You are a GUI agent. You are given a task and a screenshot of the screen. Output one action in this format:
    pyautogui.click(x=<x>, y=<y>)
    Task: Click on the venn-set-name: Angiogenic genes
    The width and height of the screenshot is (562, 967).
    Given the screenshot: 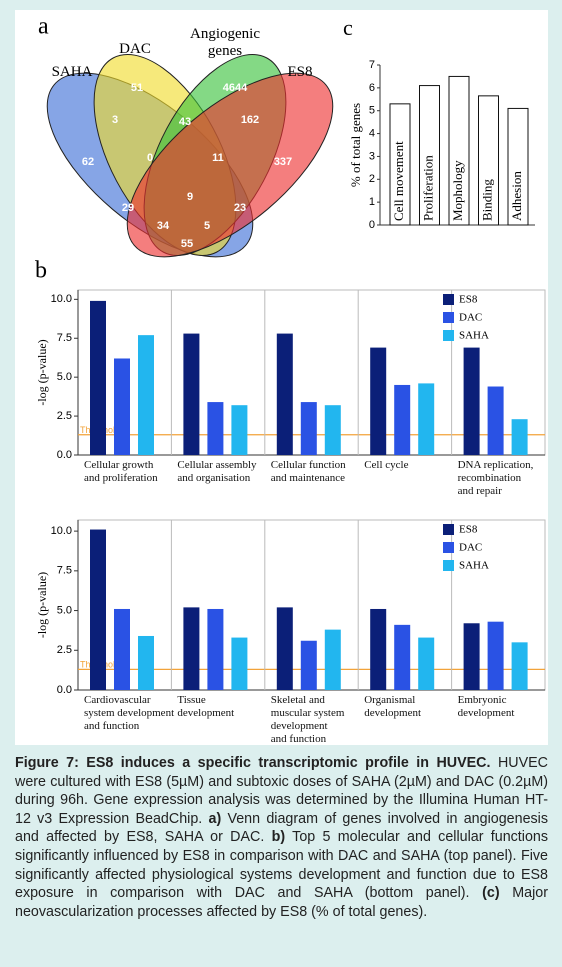 What is the action you would take?
    pyautogui.click(x=225, y=42)
    